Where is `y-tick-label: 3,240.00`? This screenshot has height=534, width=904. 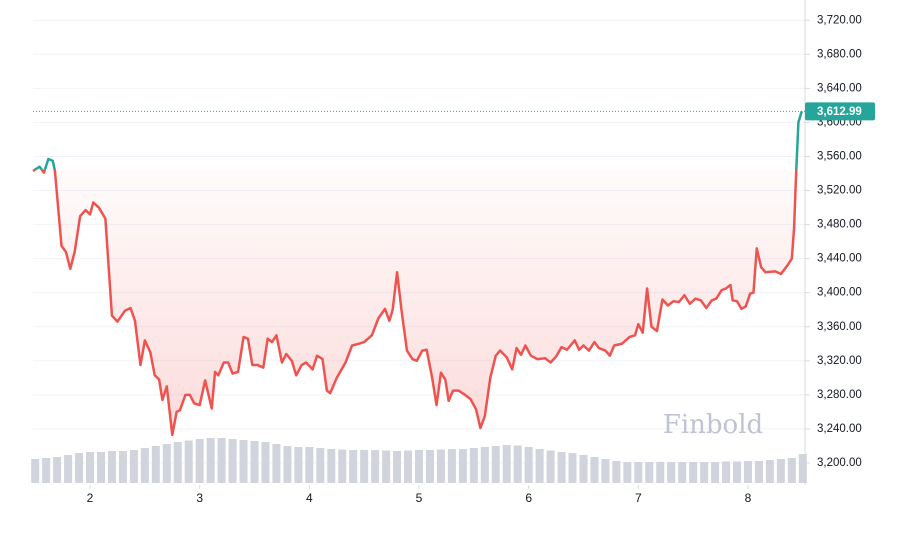
y-tick-label: 3,240.00 is located at coordinates (839, 429).